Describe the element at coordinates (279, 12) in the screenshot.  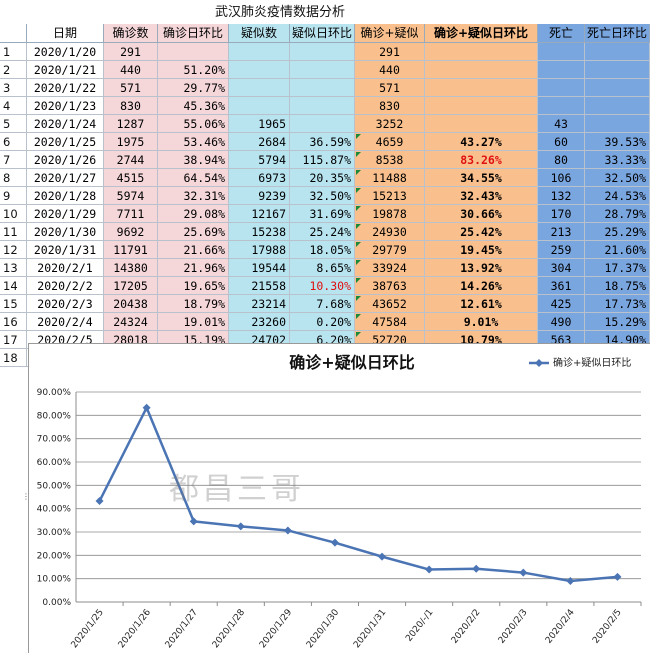
I see `sheet-title: 武汉肺炎疫情数据分析` at that location.